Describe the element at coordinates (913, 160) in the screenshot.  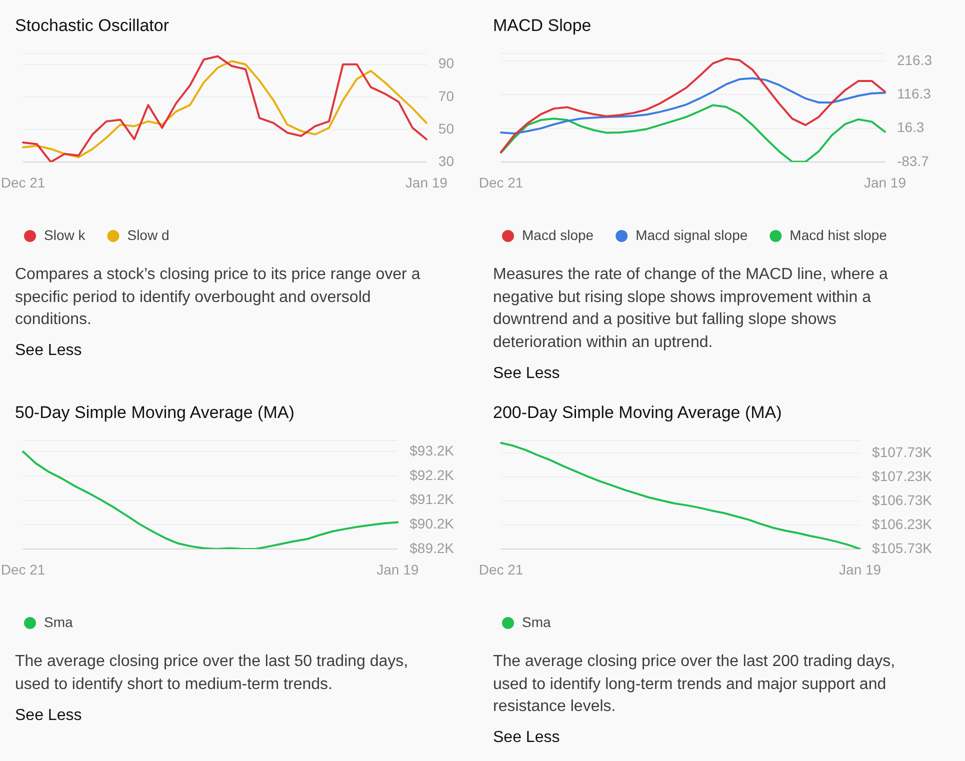
I see `y-tick-label: -83.7` at that location.